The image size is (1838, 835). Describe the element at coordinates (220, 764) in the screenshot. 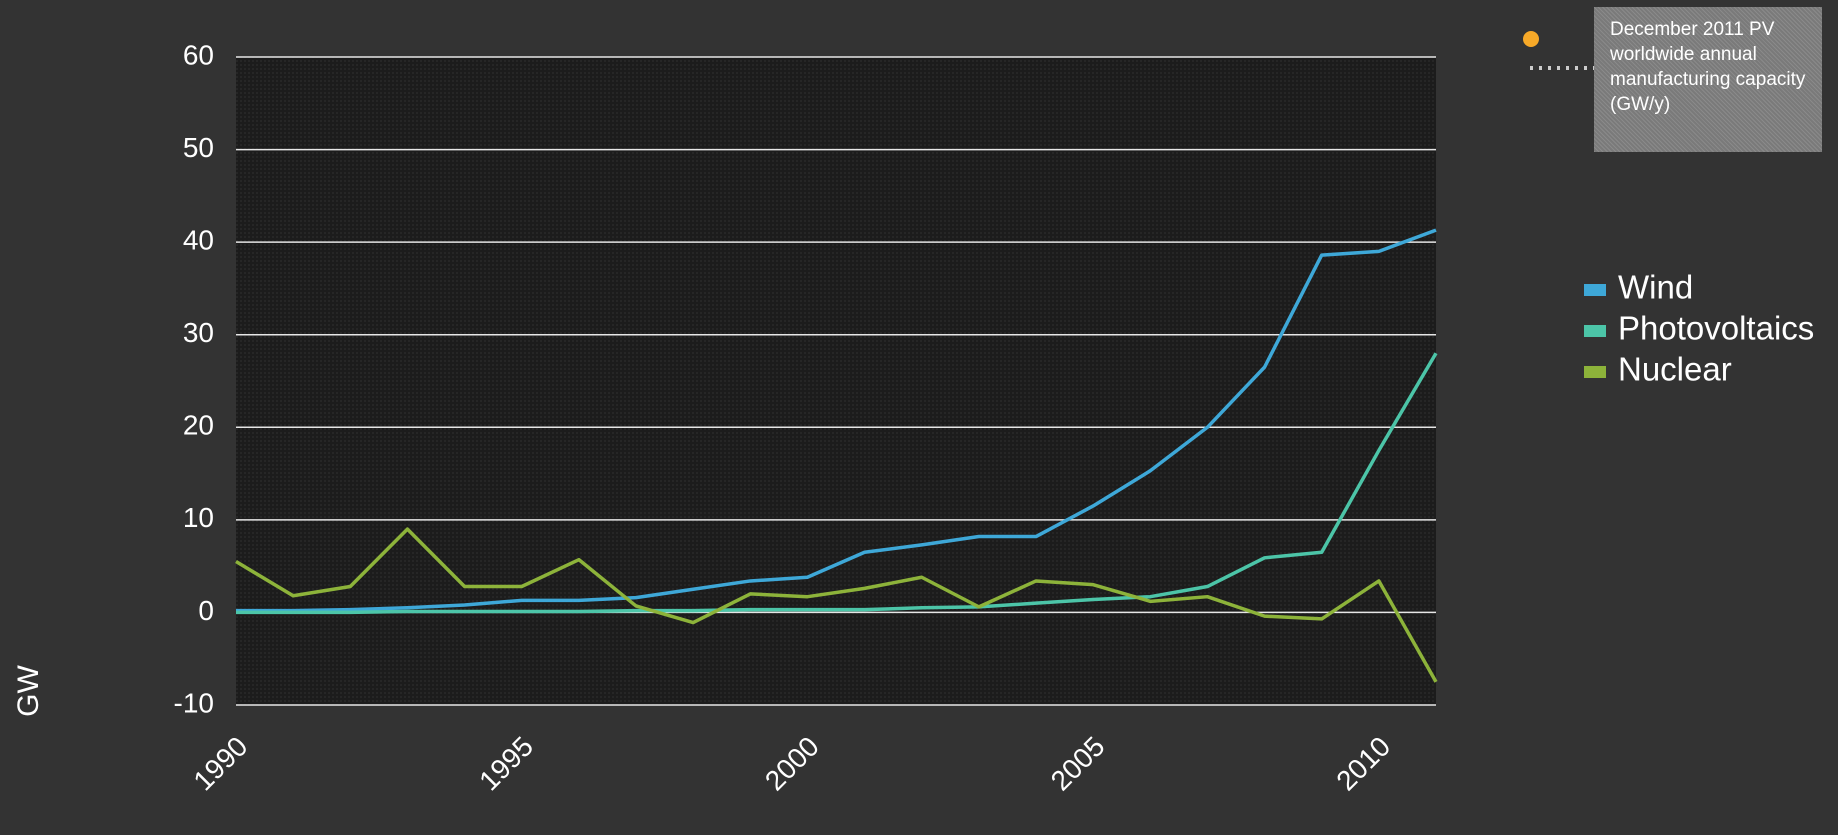

I see `x-tick-label: 1990` at that location.